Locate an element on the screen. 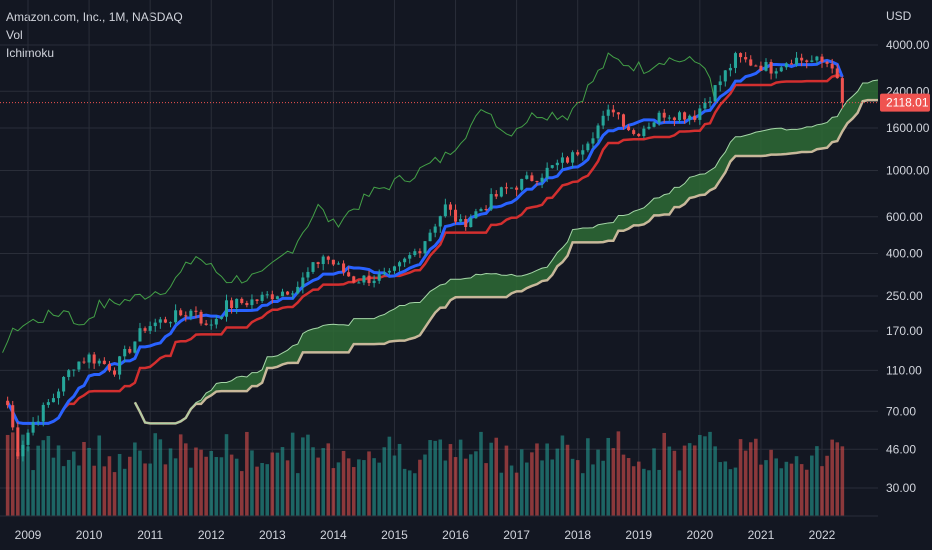 The image size is (932, 550). price-tick-label: 46.00 is located at coordinates (901, 449).